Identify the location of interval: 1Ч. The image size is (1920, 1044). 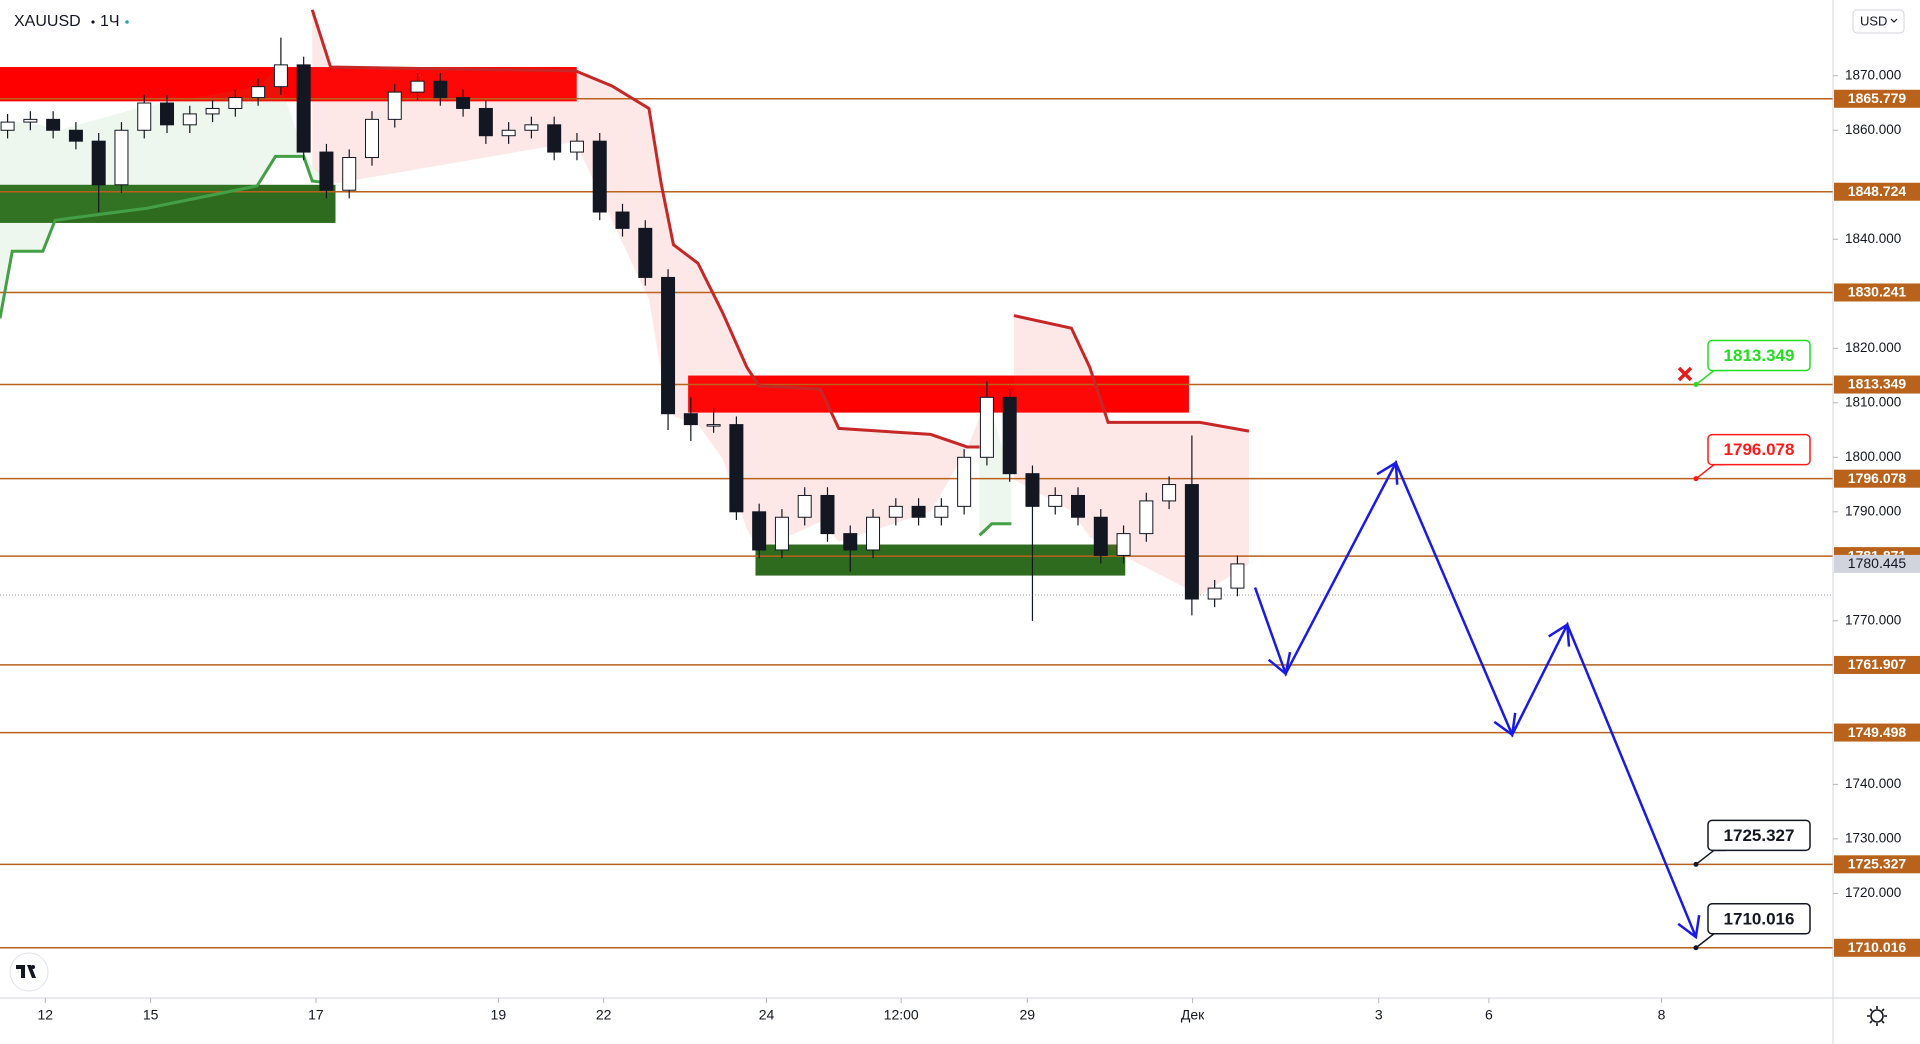
(110, 21).